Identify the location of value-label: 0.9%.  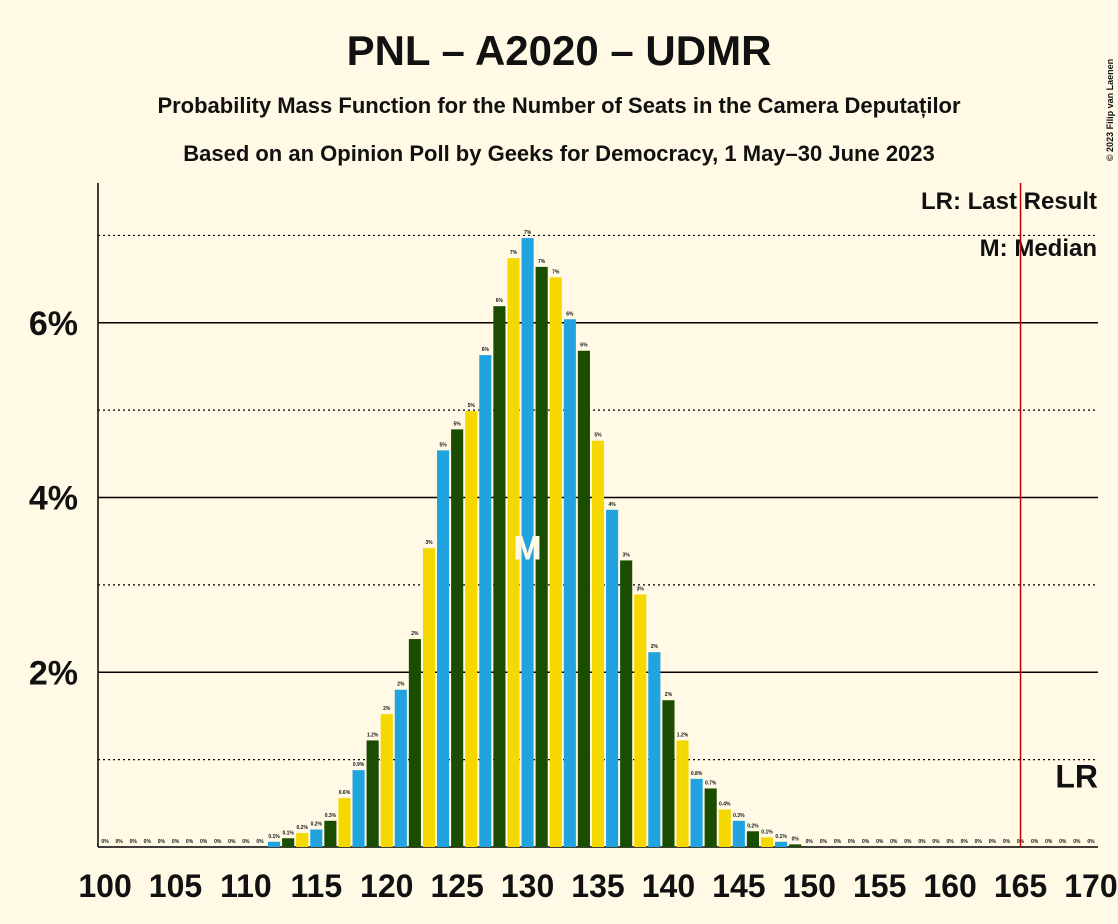
(359, 765).